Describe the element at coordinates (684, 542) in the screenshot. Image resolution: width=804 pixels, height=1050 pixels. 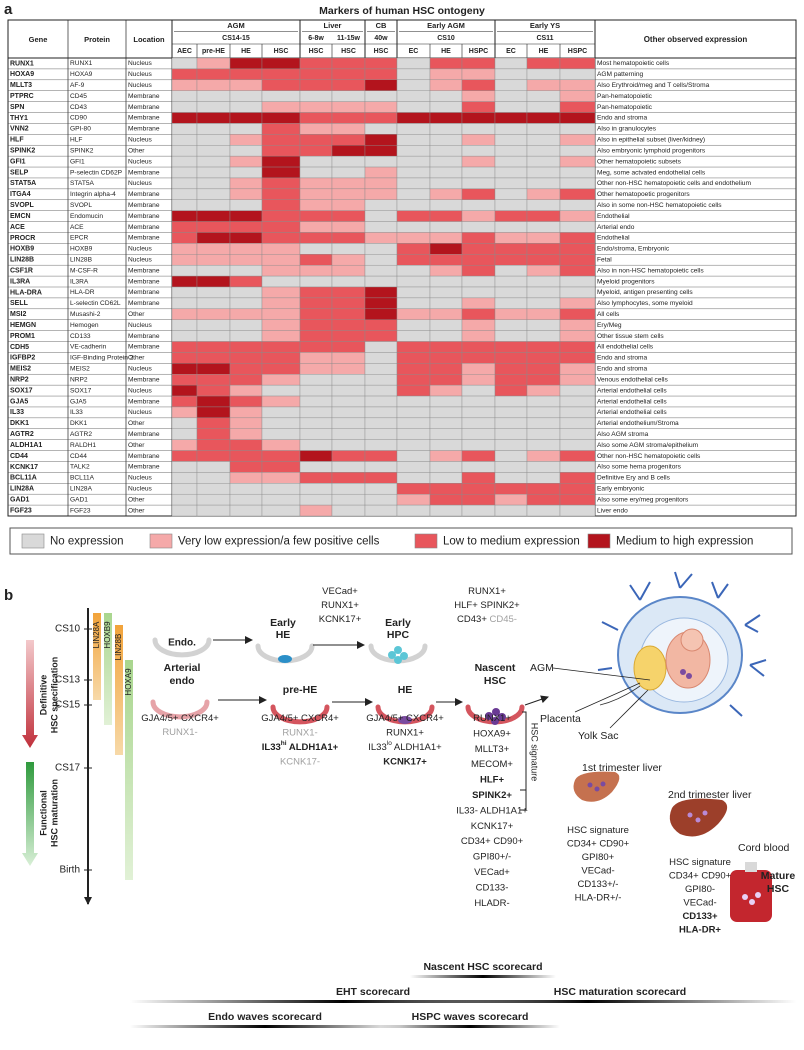
I see `legend-label: Medium to high expression` at that location.